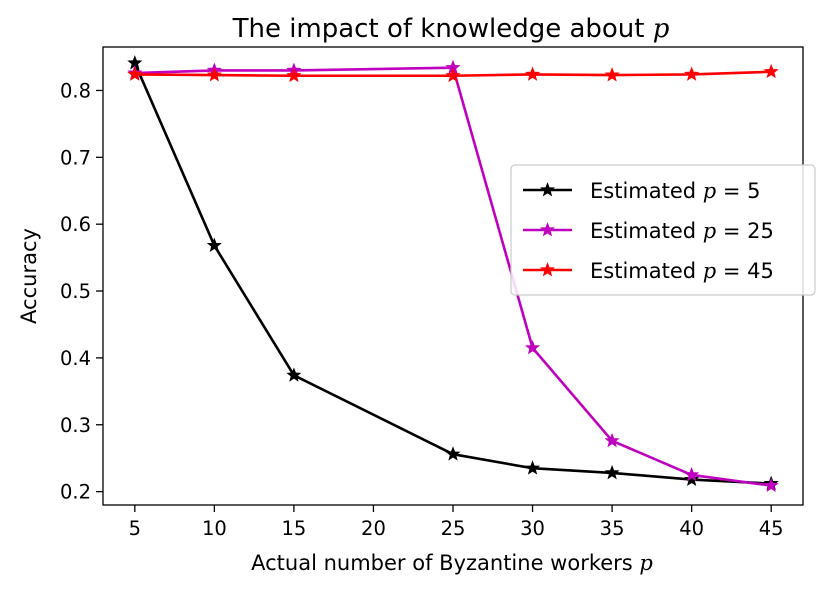 This screenshot has width=830, height=596. Describe the element at coordinates (75, 291) in the screenshot. I see `y-tick-label: 0.5` at that location.